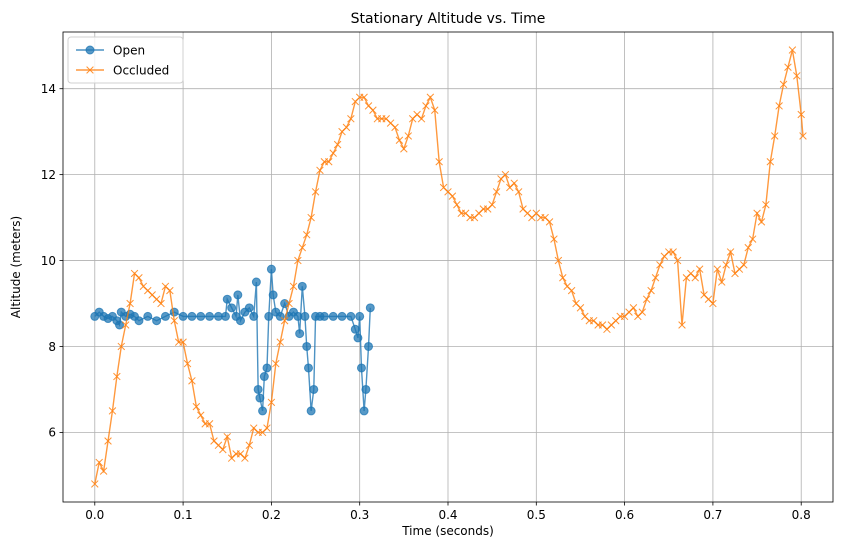  Describe the element at coordinates (271, 515) in the screenshot. I see `x-tick-label: 0.2` at that location.